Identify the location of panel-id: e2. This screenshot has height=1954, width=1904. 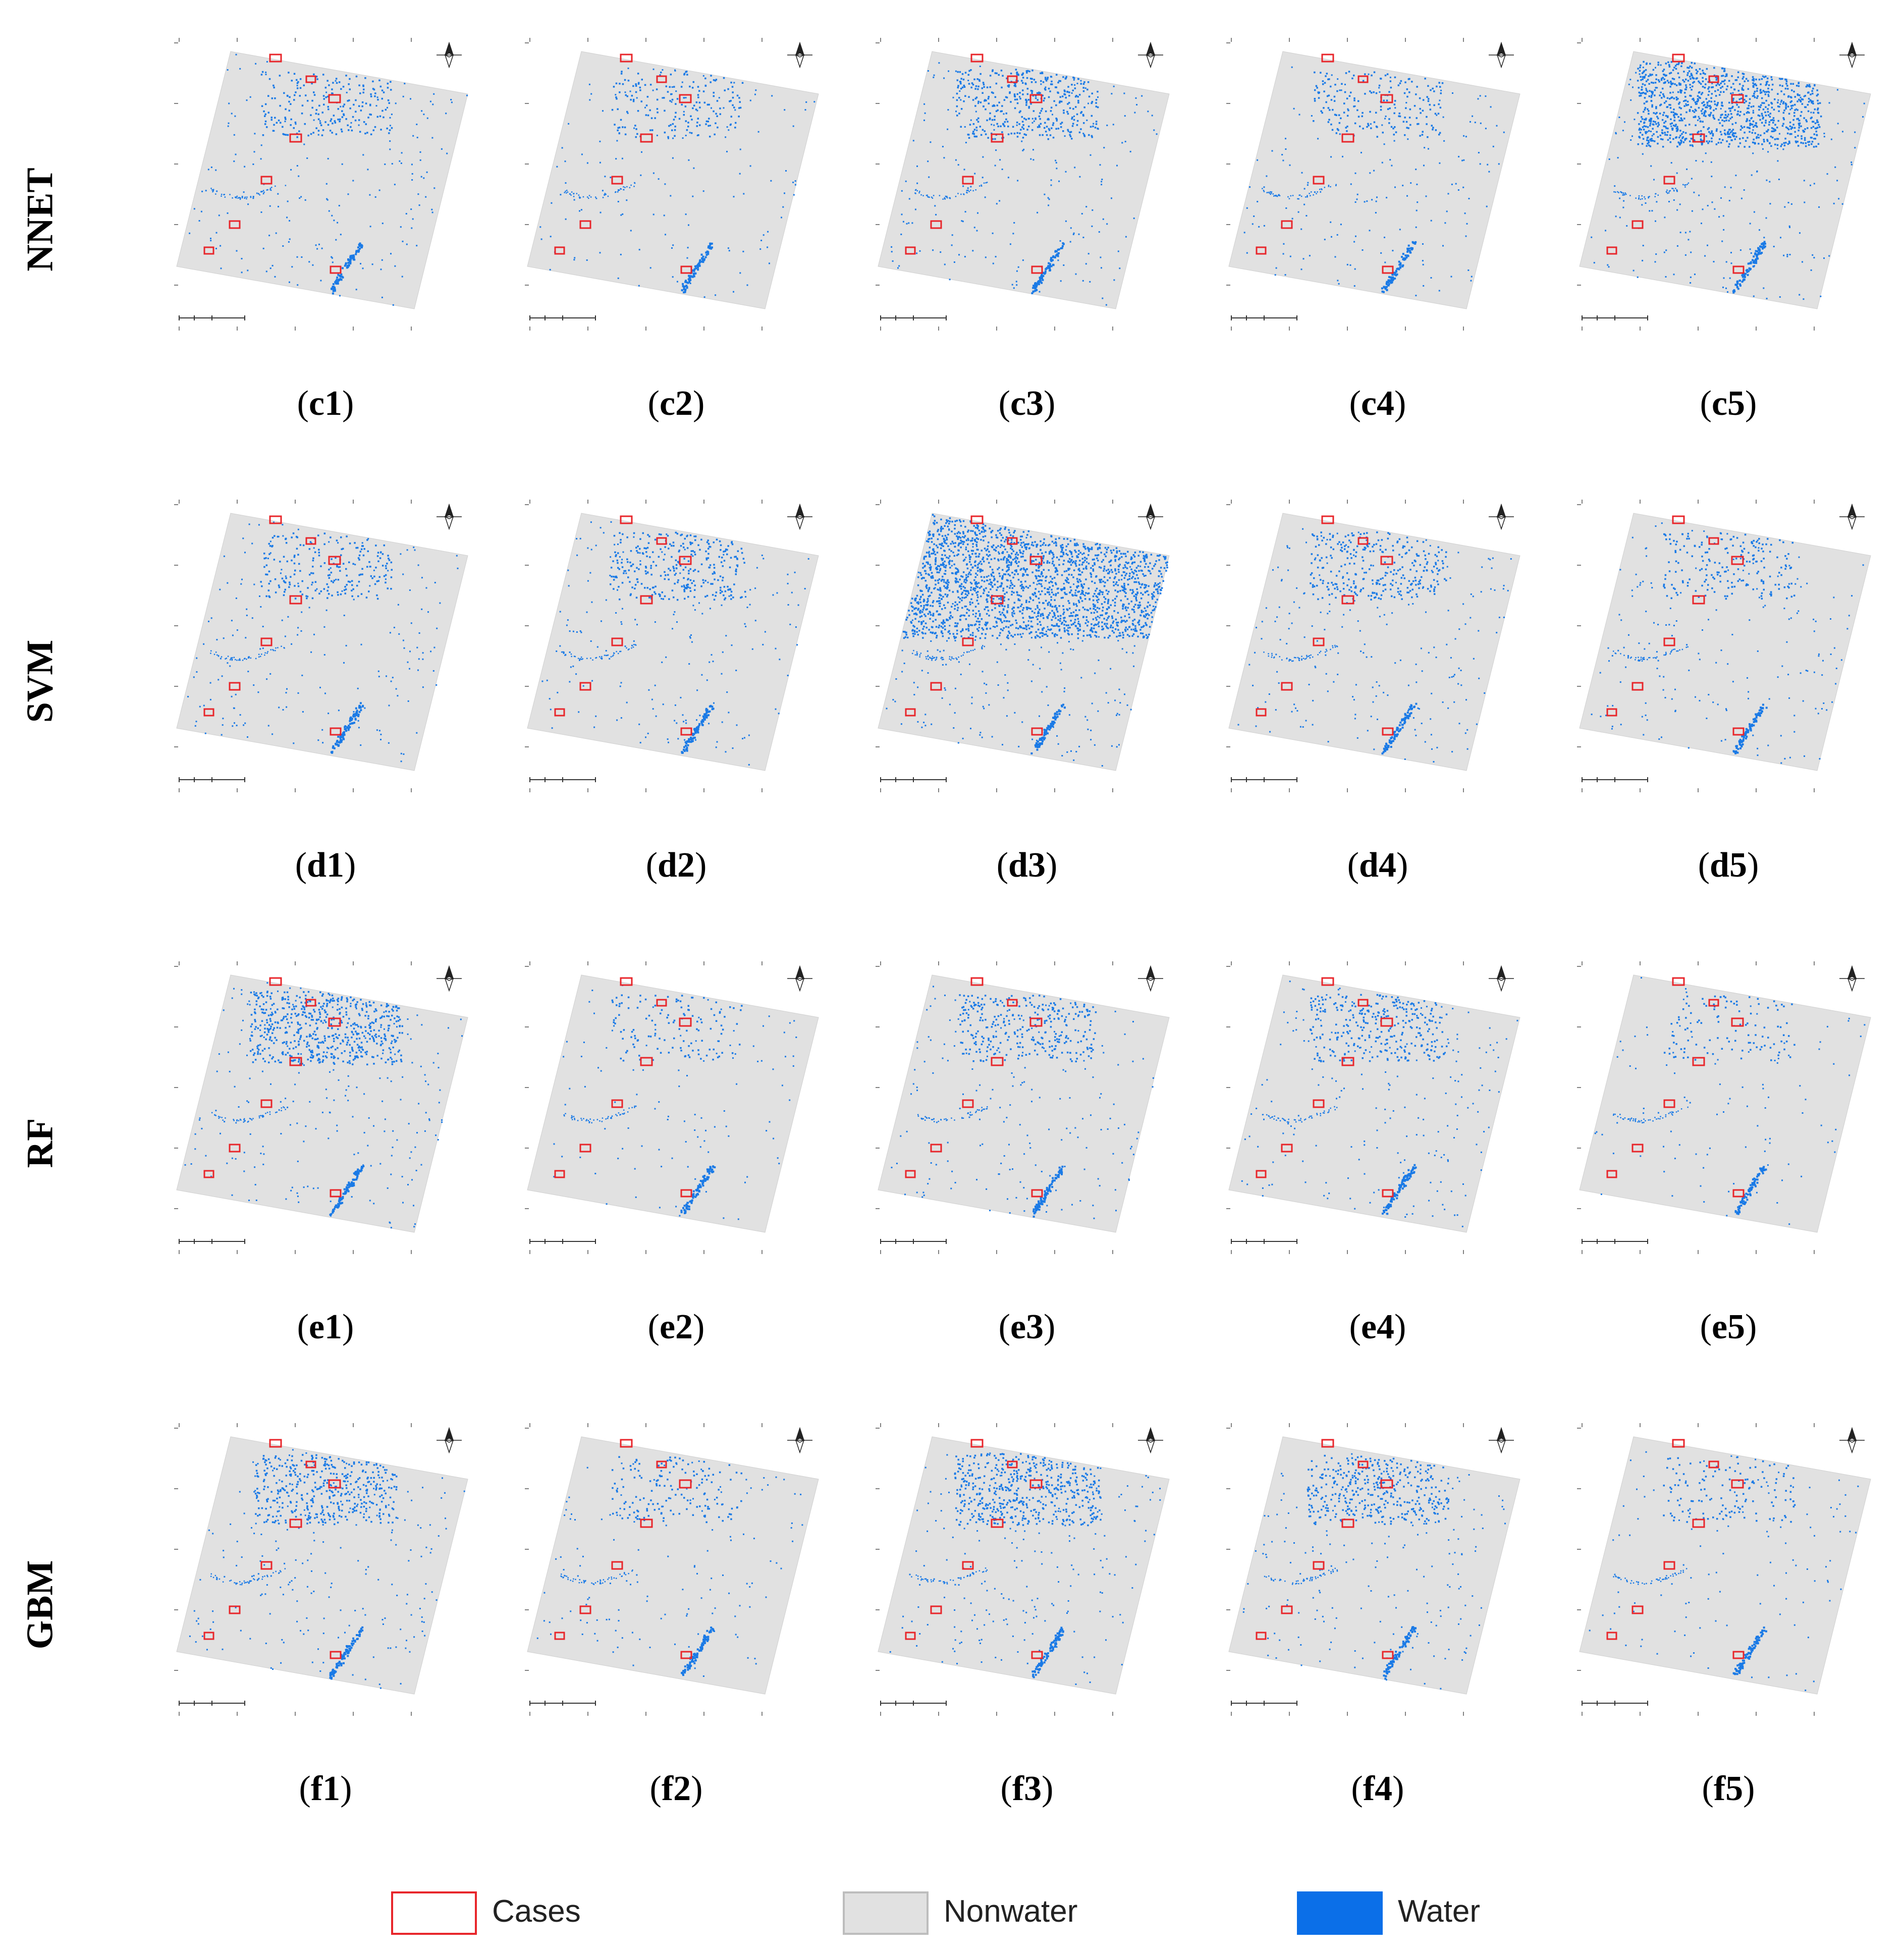
(676, 1327).